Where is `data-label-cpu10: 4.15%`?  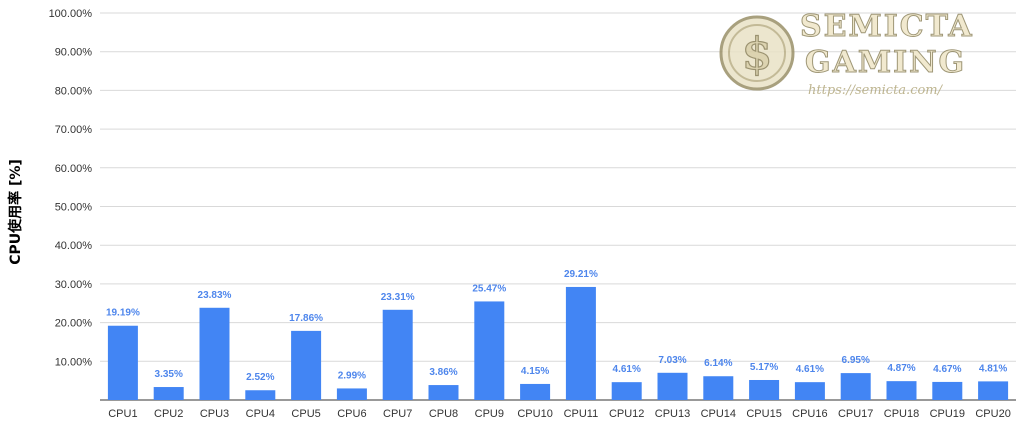
data-label-cpu10: 4.15% is located at coordinates (535, 371).